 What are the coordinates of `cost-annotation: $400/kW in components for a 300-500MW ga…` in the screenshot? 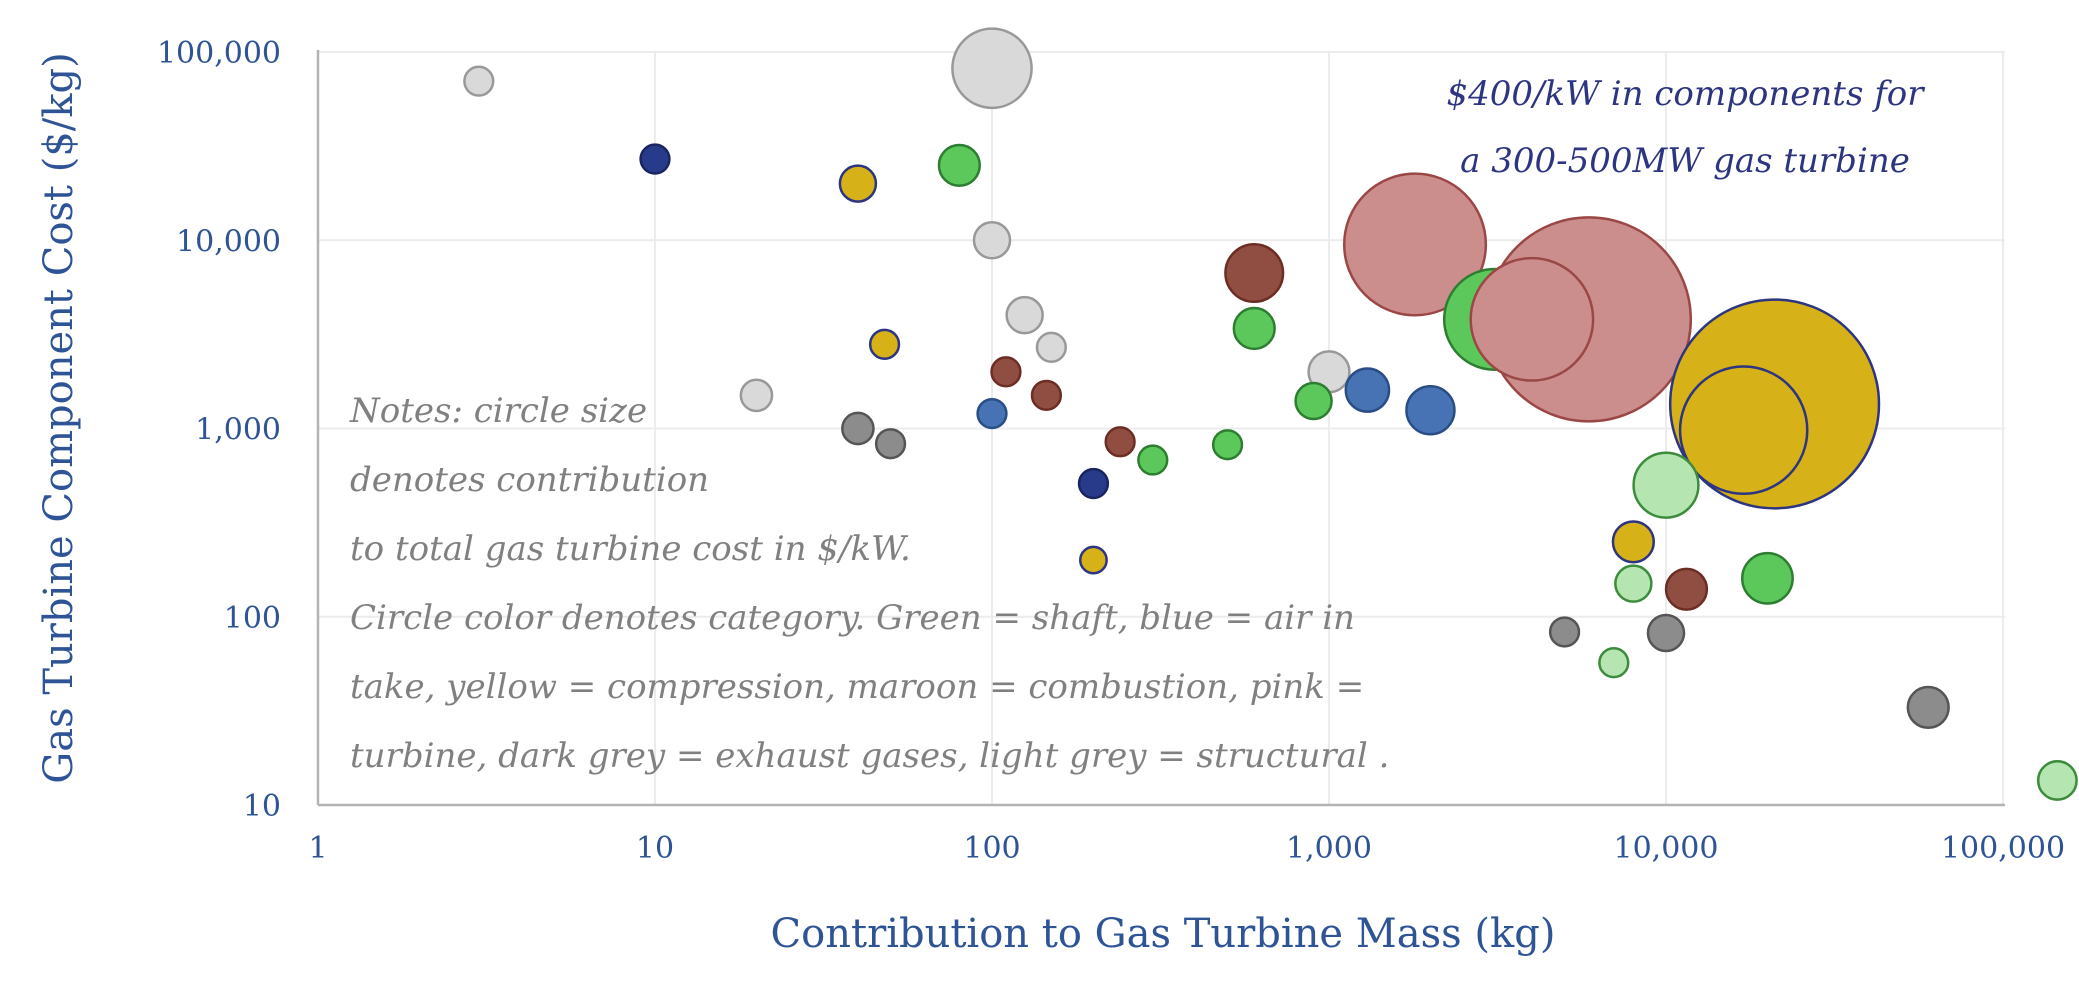 It's located at (1685, 127).